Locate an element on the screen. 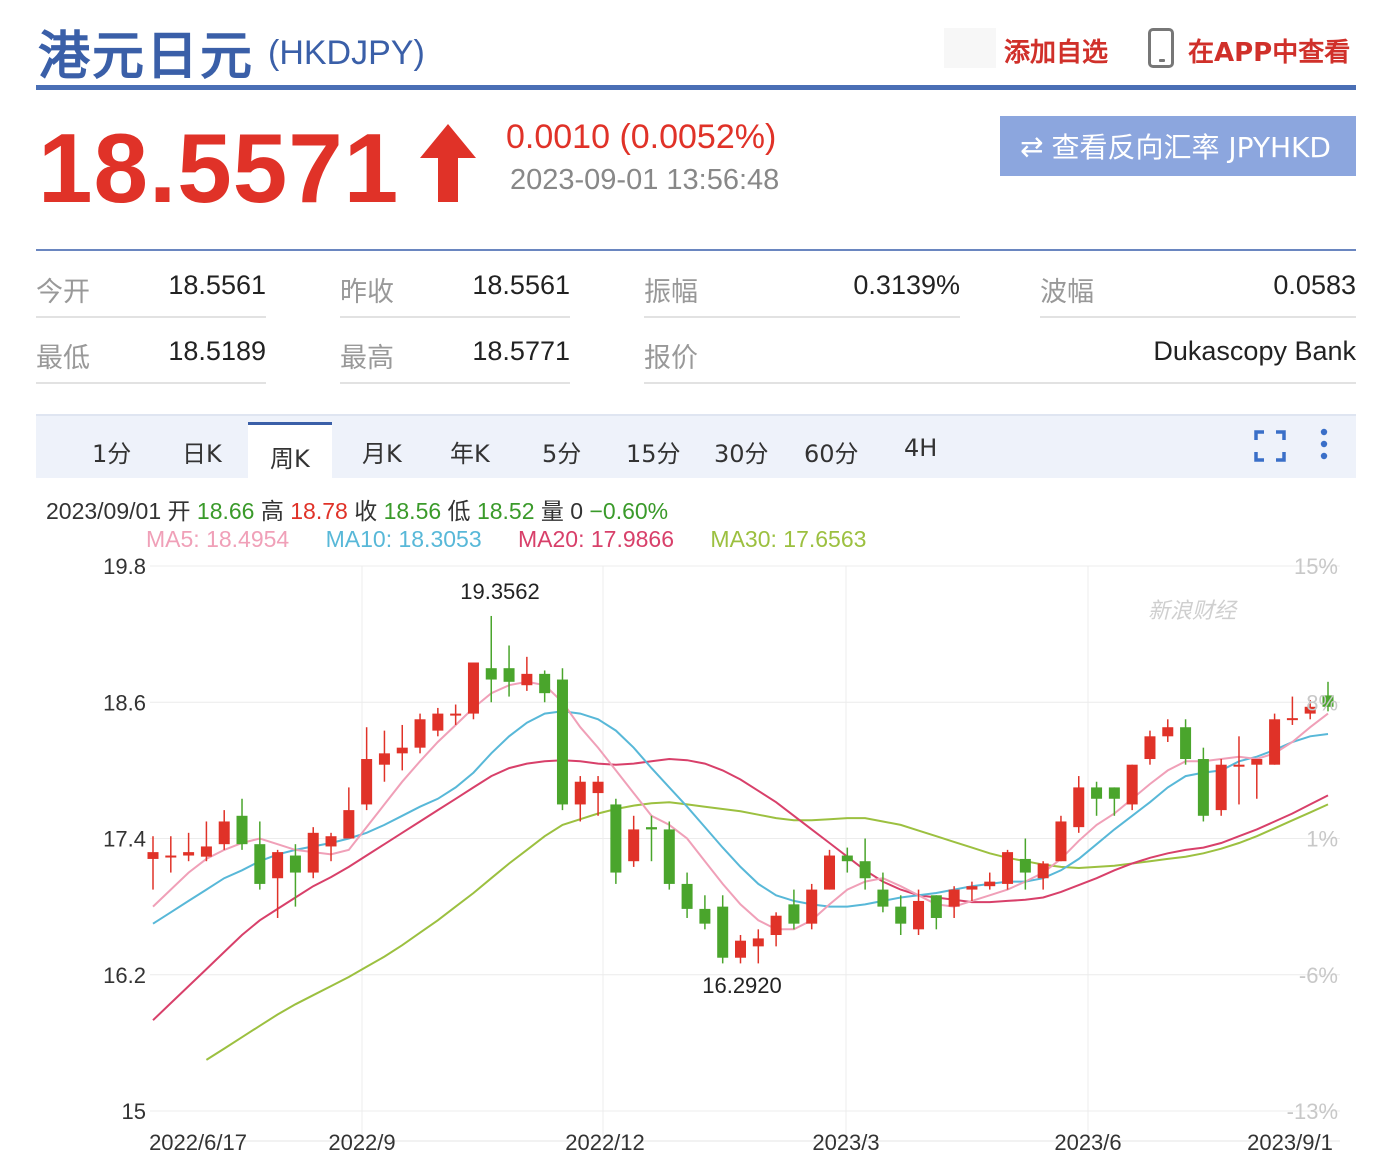 This screenshot has width=1390, height=1154. stat-quote-source: 报价 Dukascopy Bank is located at coordinates (1000, 351).